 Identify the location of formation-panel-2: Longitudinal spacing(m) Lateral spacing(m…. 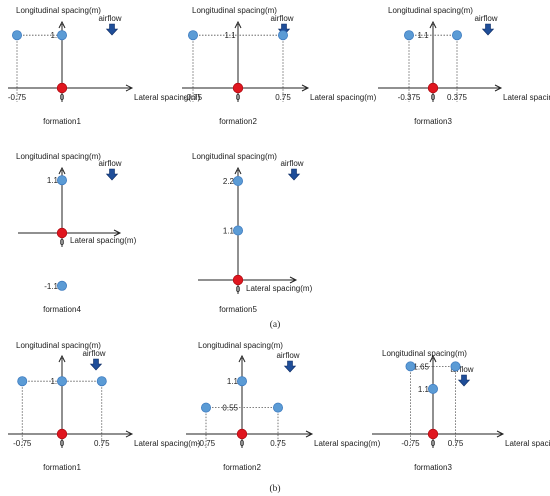
(279, 66).